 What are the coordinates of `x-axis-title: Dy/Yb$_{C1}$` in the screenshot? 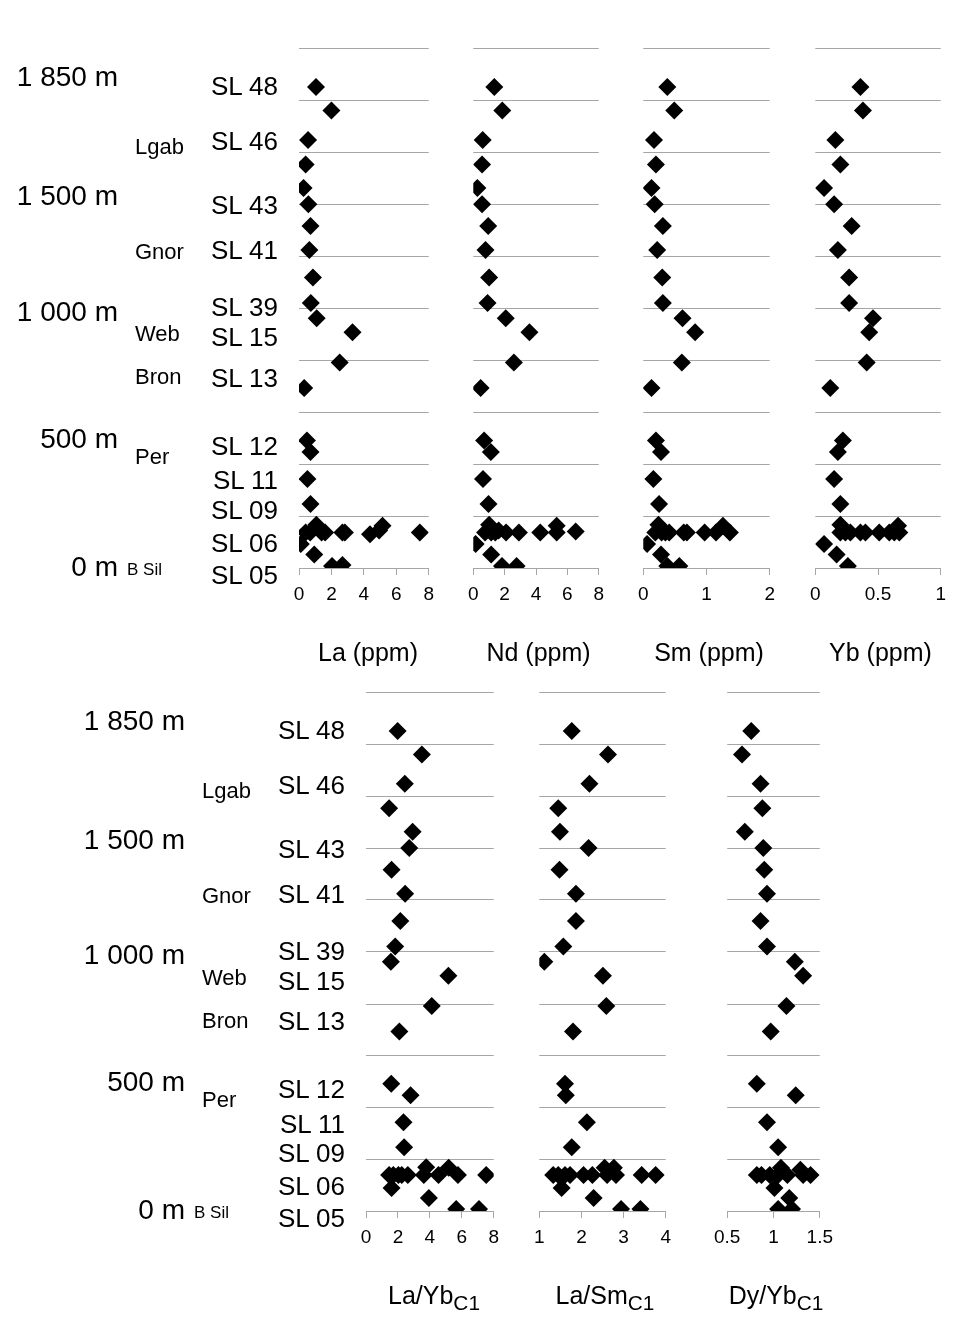 It's located at (776, 1298).